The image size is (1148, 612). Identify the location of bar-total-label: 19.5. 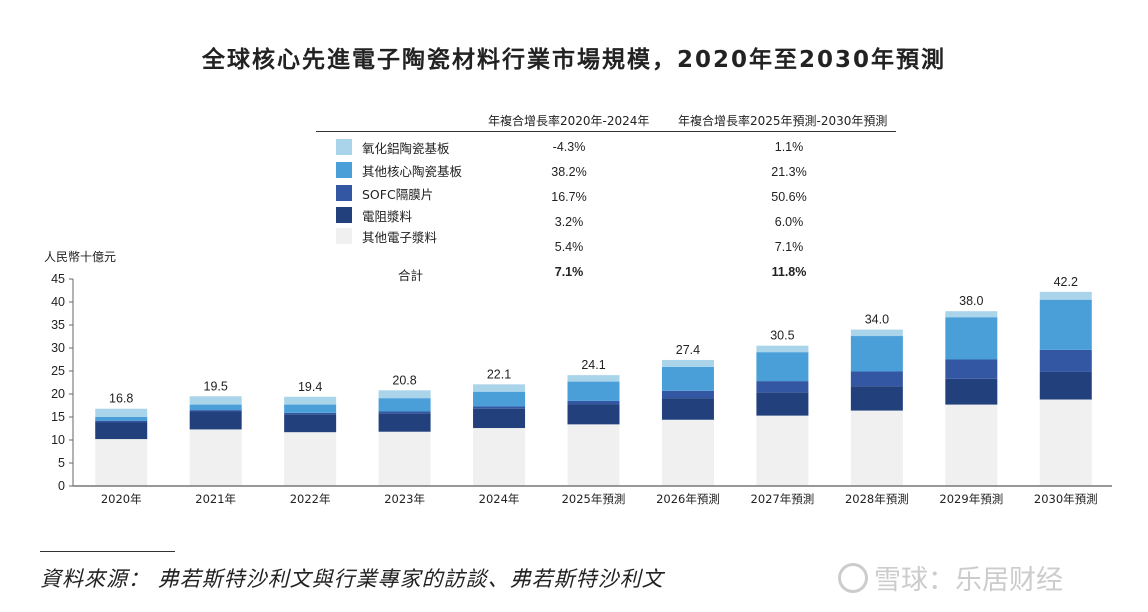
(216, 386).